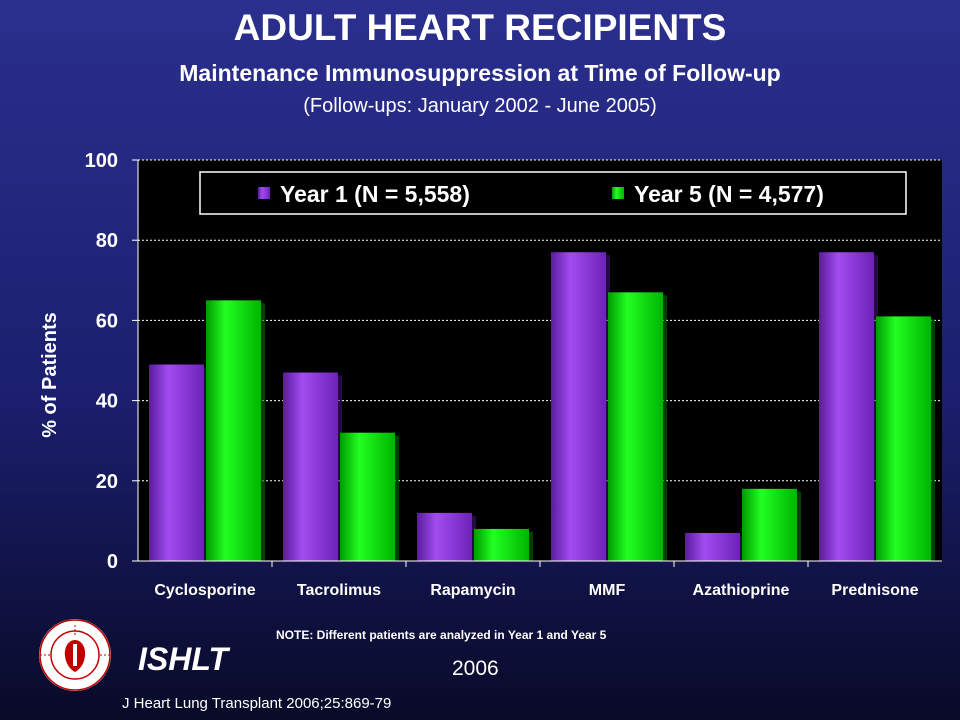 This screenshot has width=960, height=720. What do you see at coordinates (75, 655) in the screenshot?
I see `ishlt-society-seal-icon` at bounding box center [75, 655].